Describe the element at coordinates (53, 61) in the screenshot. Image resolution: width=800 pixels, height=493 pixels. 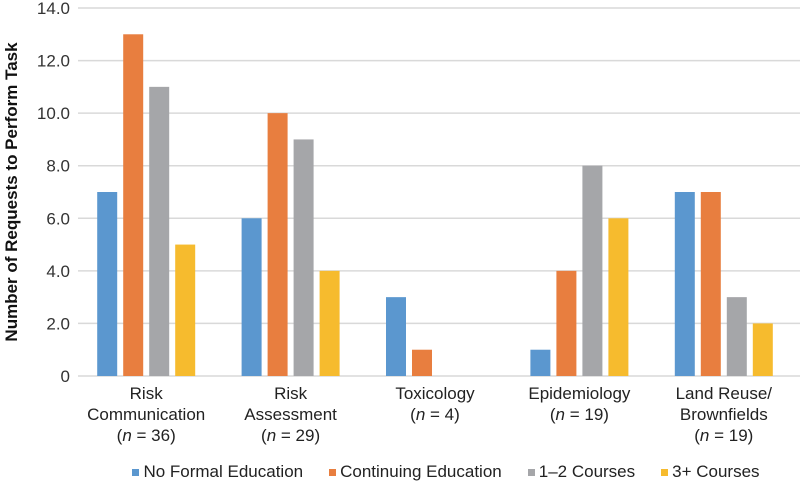
I see `y-tick-label: 12.0` at that location.